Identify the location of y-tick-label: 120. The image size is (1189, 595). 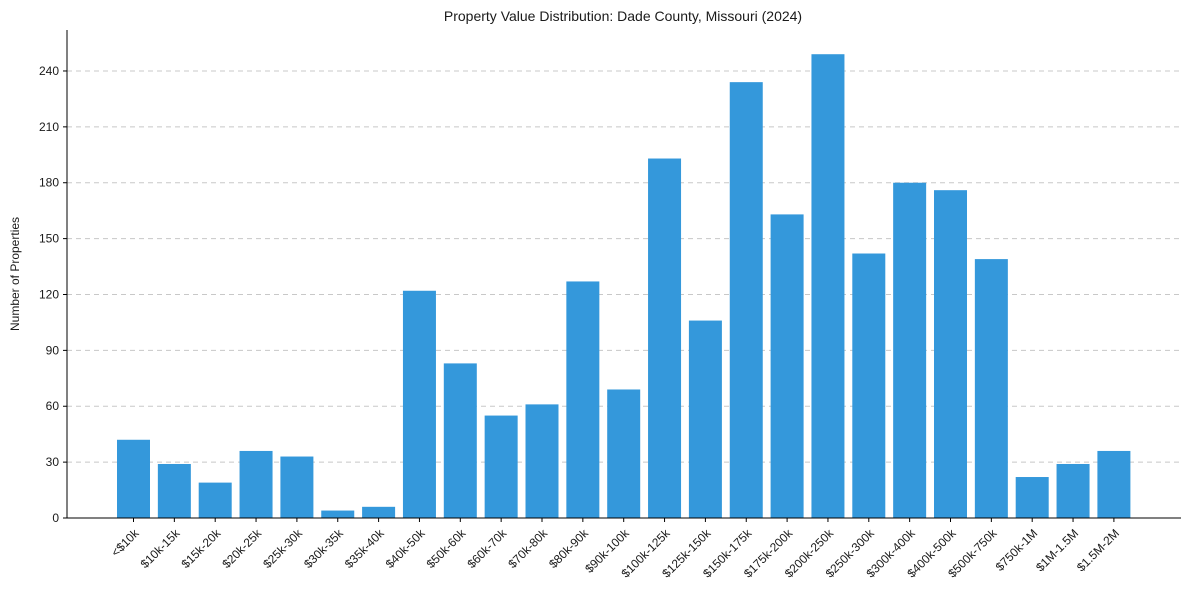
(49, 294).